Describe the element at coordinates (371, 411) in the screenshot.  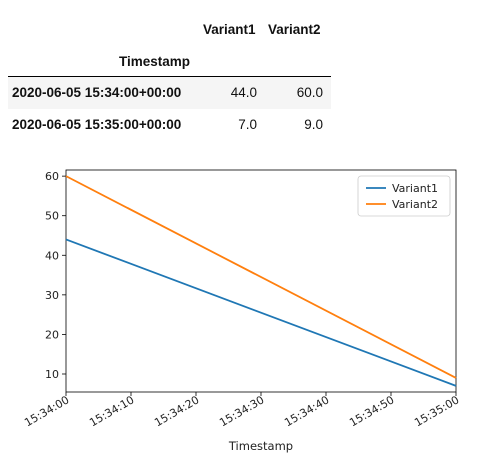
I see `x-tick-label: 15:34:50` at that location.